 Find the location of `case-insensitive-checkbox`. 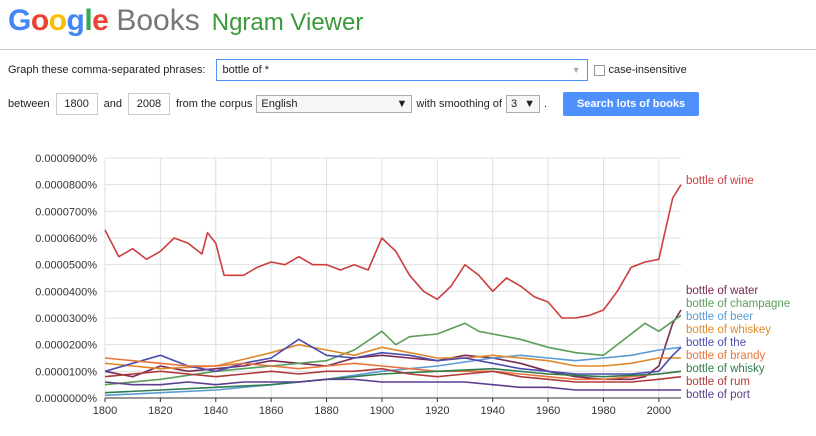

case-insensitive-checkbox is located at coordinates (599, 70).